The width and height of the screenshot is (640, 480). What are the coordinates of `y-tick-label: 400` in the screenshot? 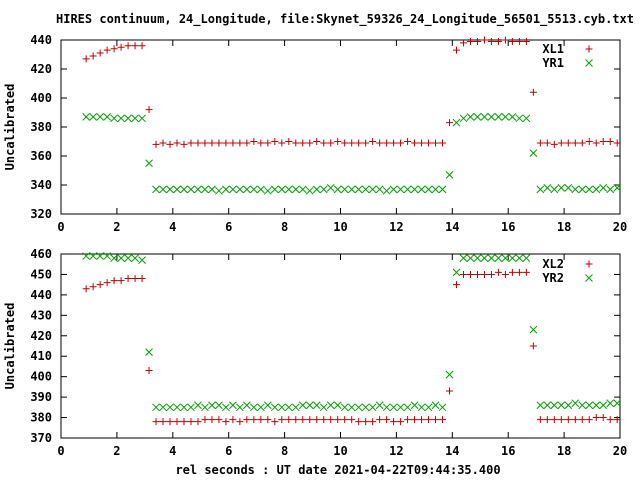 It's located at (41, 98).